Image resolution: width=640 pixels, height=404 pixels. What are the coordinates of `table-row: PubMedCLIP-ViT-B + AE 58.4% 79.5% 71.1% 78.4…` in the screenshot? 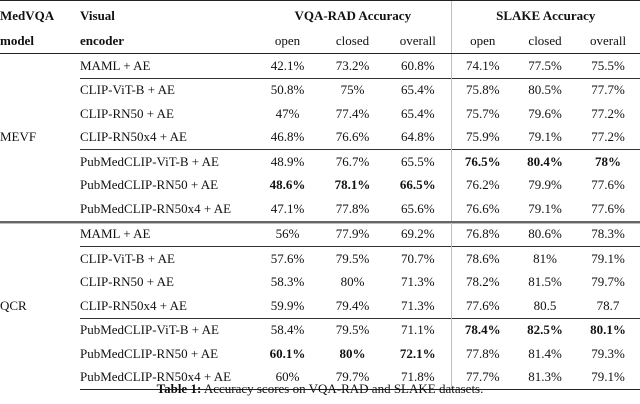 It's located at (320, 329).